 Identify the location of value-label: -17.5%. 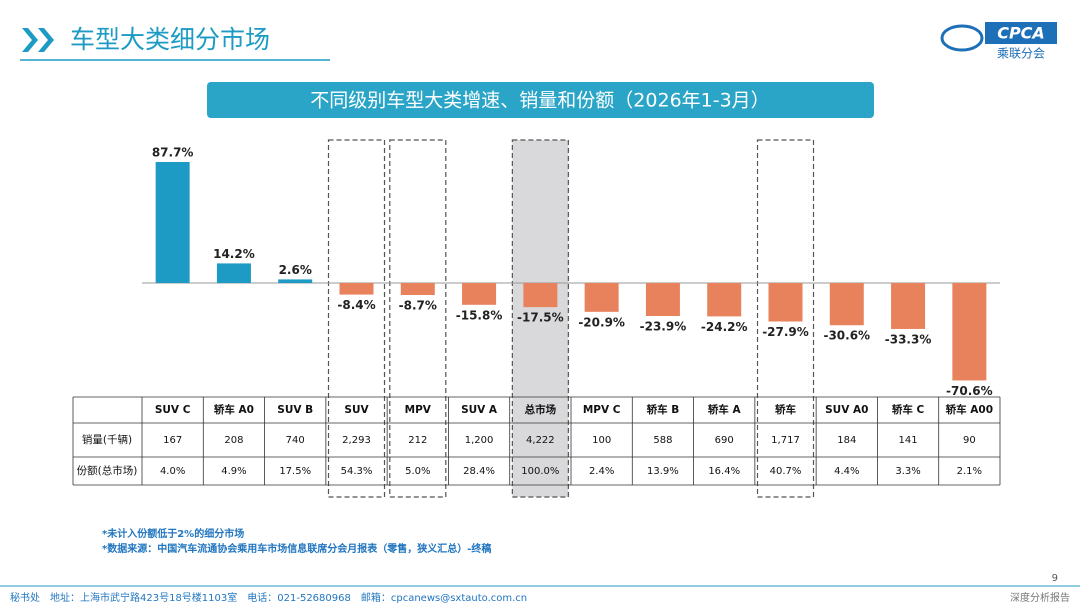
(540, 318).